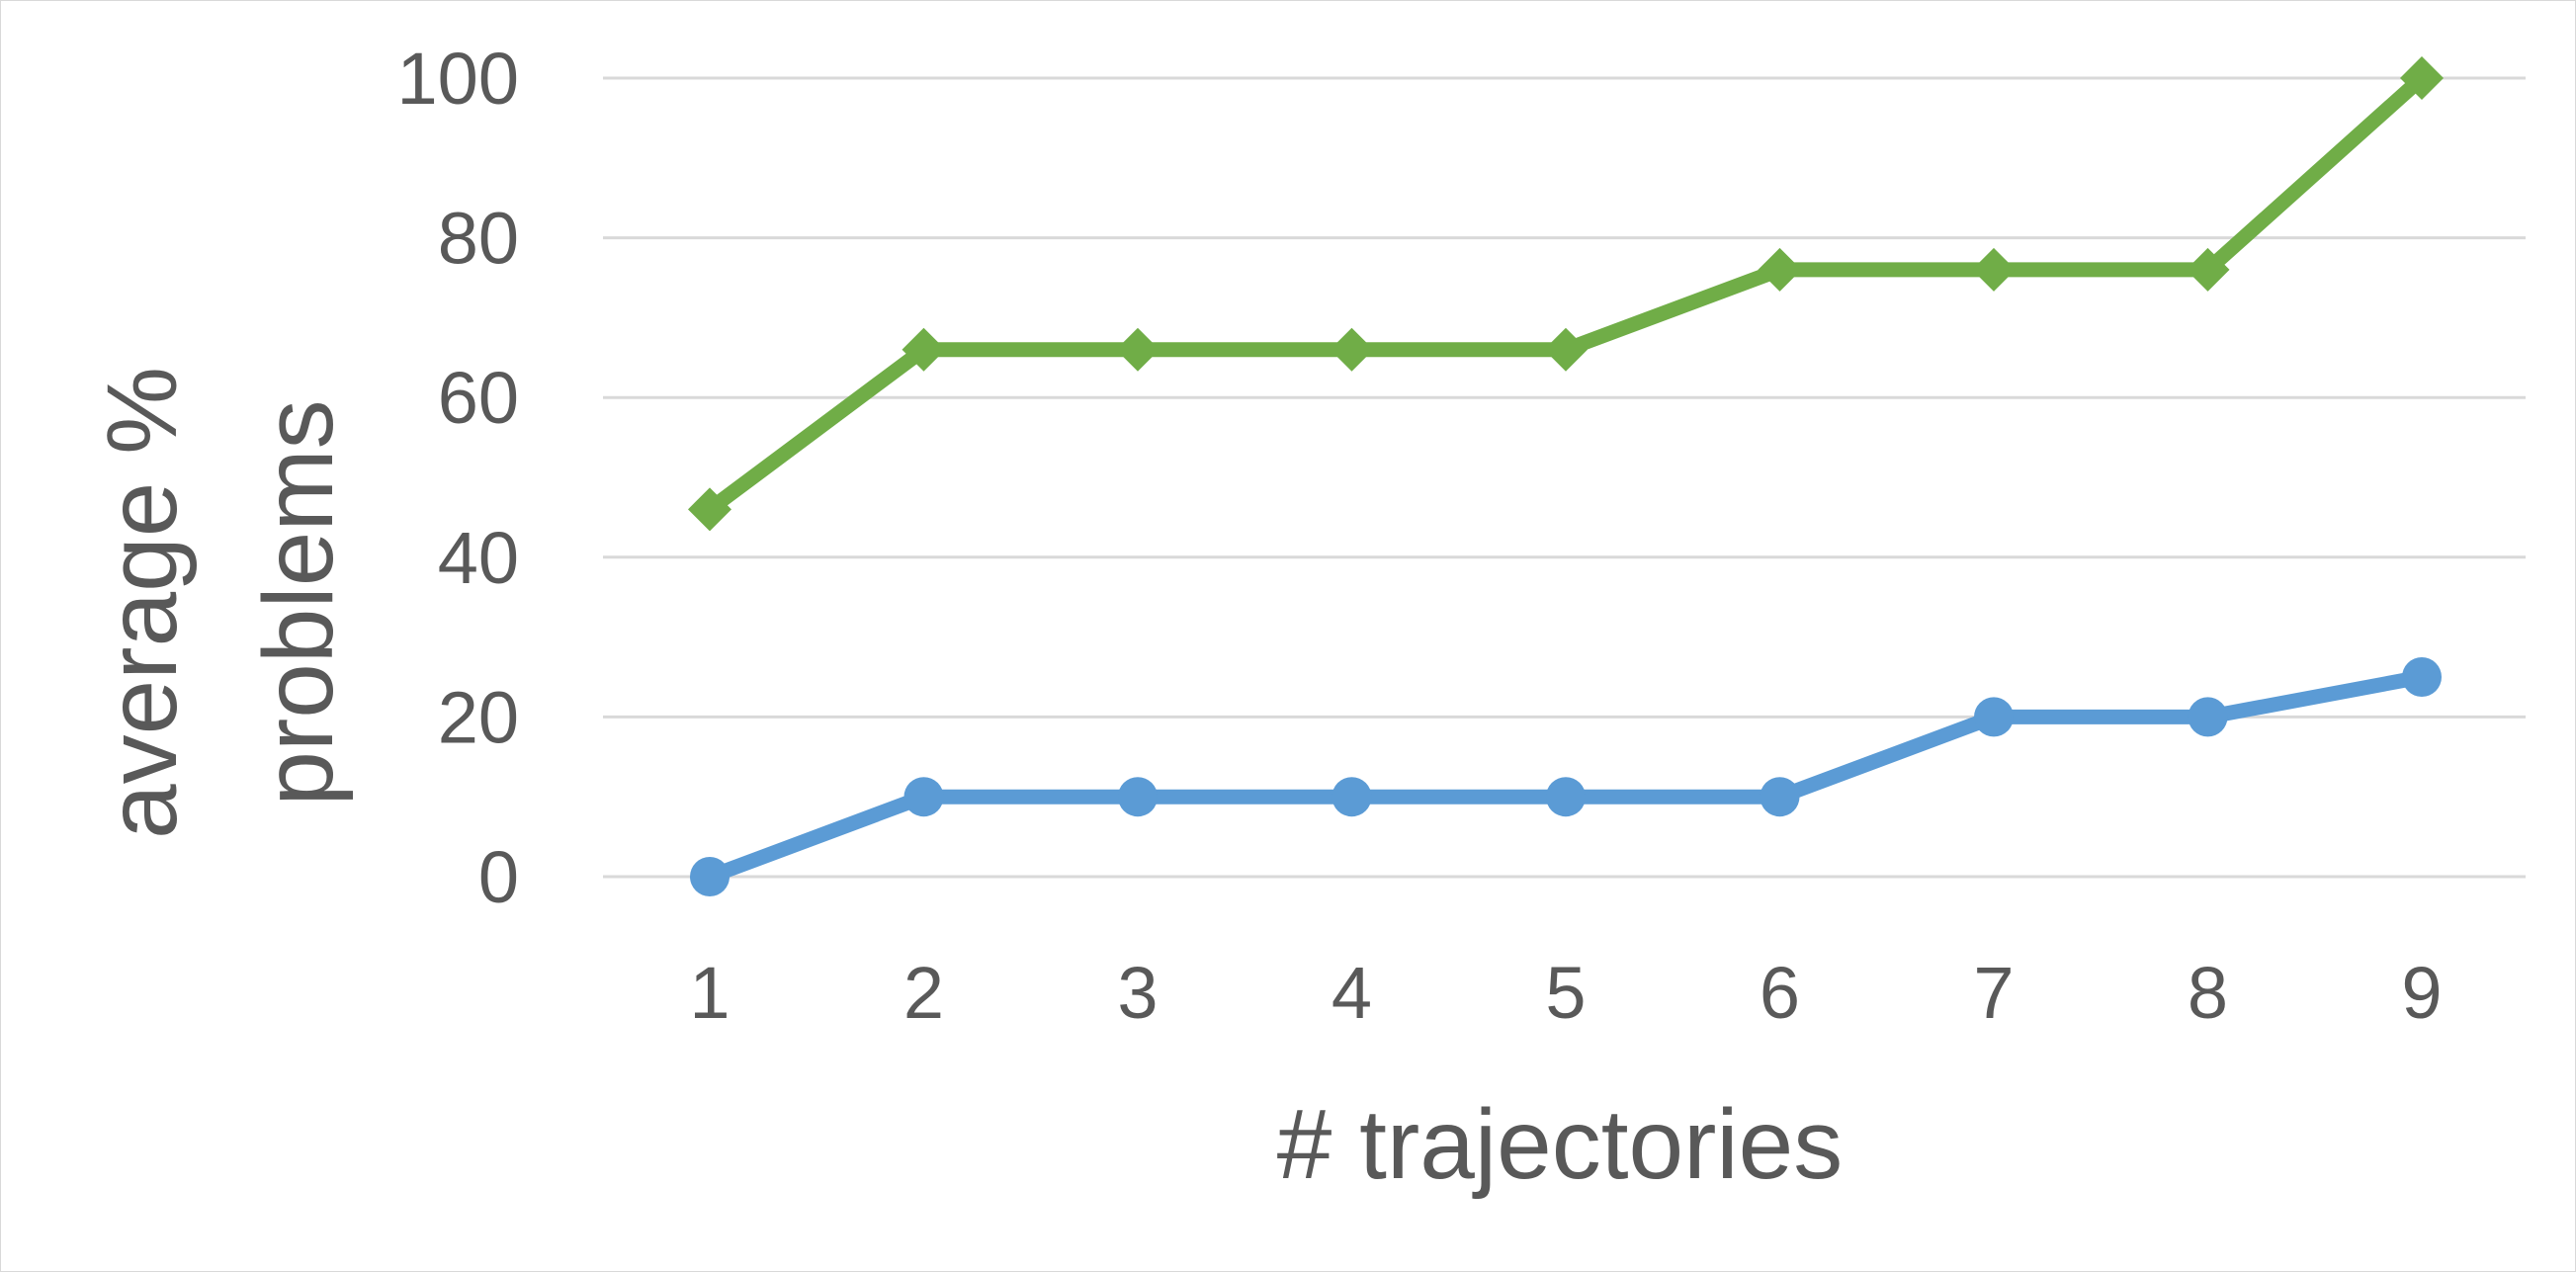 The width and height of the screenshot is (2576, 1272). I want to click on x-axis-title: # trajectories, so click(1560, 1144).